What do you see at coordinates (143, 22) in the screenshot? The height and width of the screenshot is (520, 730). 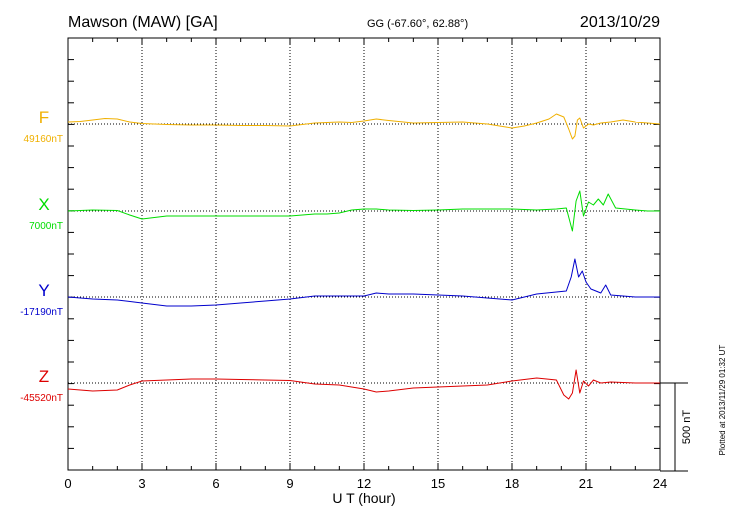 I see `station-title: Mawson (MAW) [GA]` at bounding box center [143, 22].